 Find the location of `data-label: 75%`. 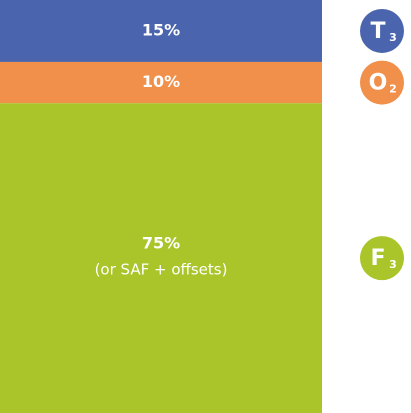

data-label: 75% is located at coordinates (161, 243).